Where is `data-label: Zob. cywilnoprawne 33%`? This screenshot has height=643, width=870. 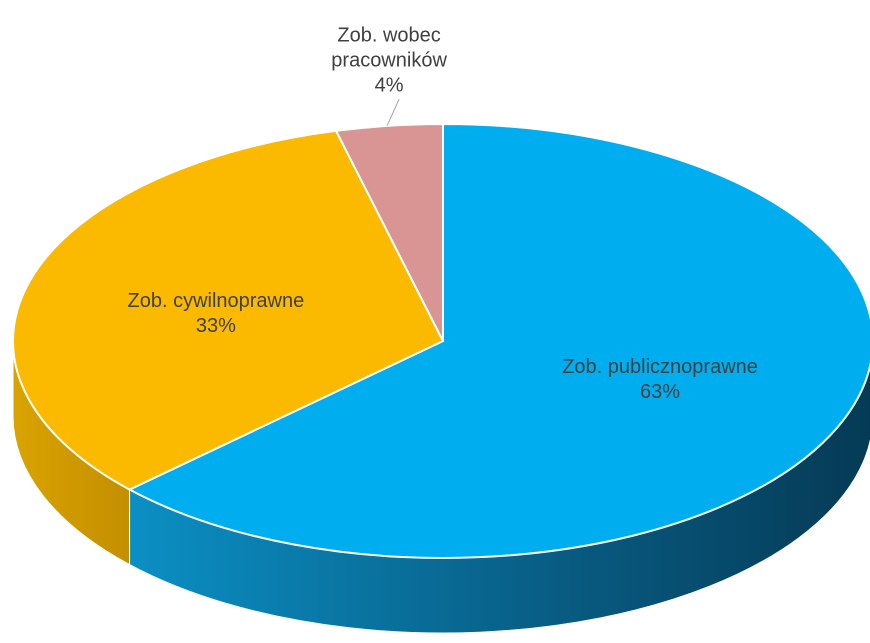
data-label: Zob. cywilnoprawne 33% is located at coordinates (216, 314).